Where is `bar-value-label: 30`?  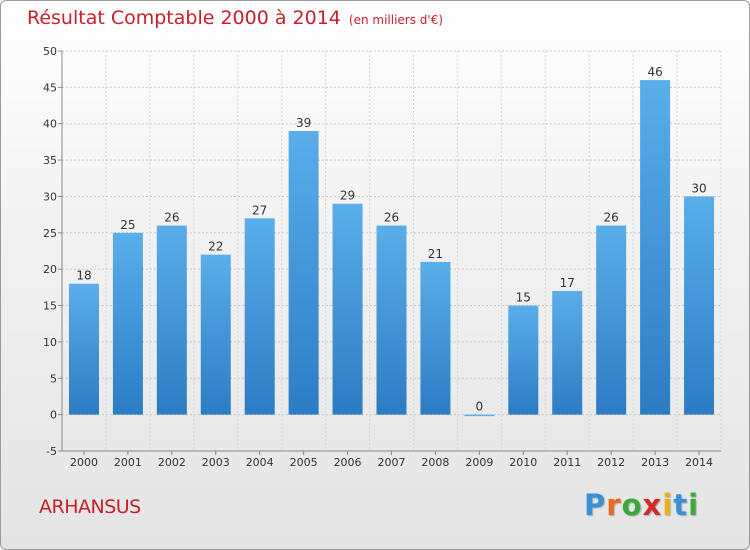 bar-value-label: 30 is located at coordinates (698, 188).